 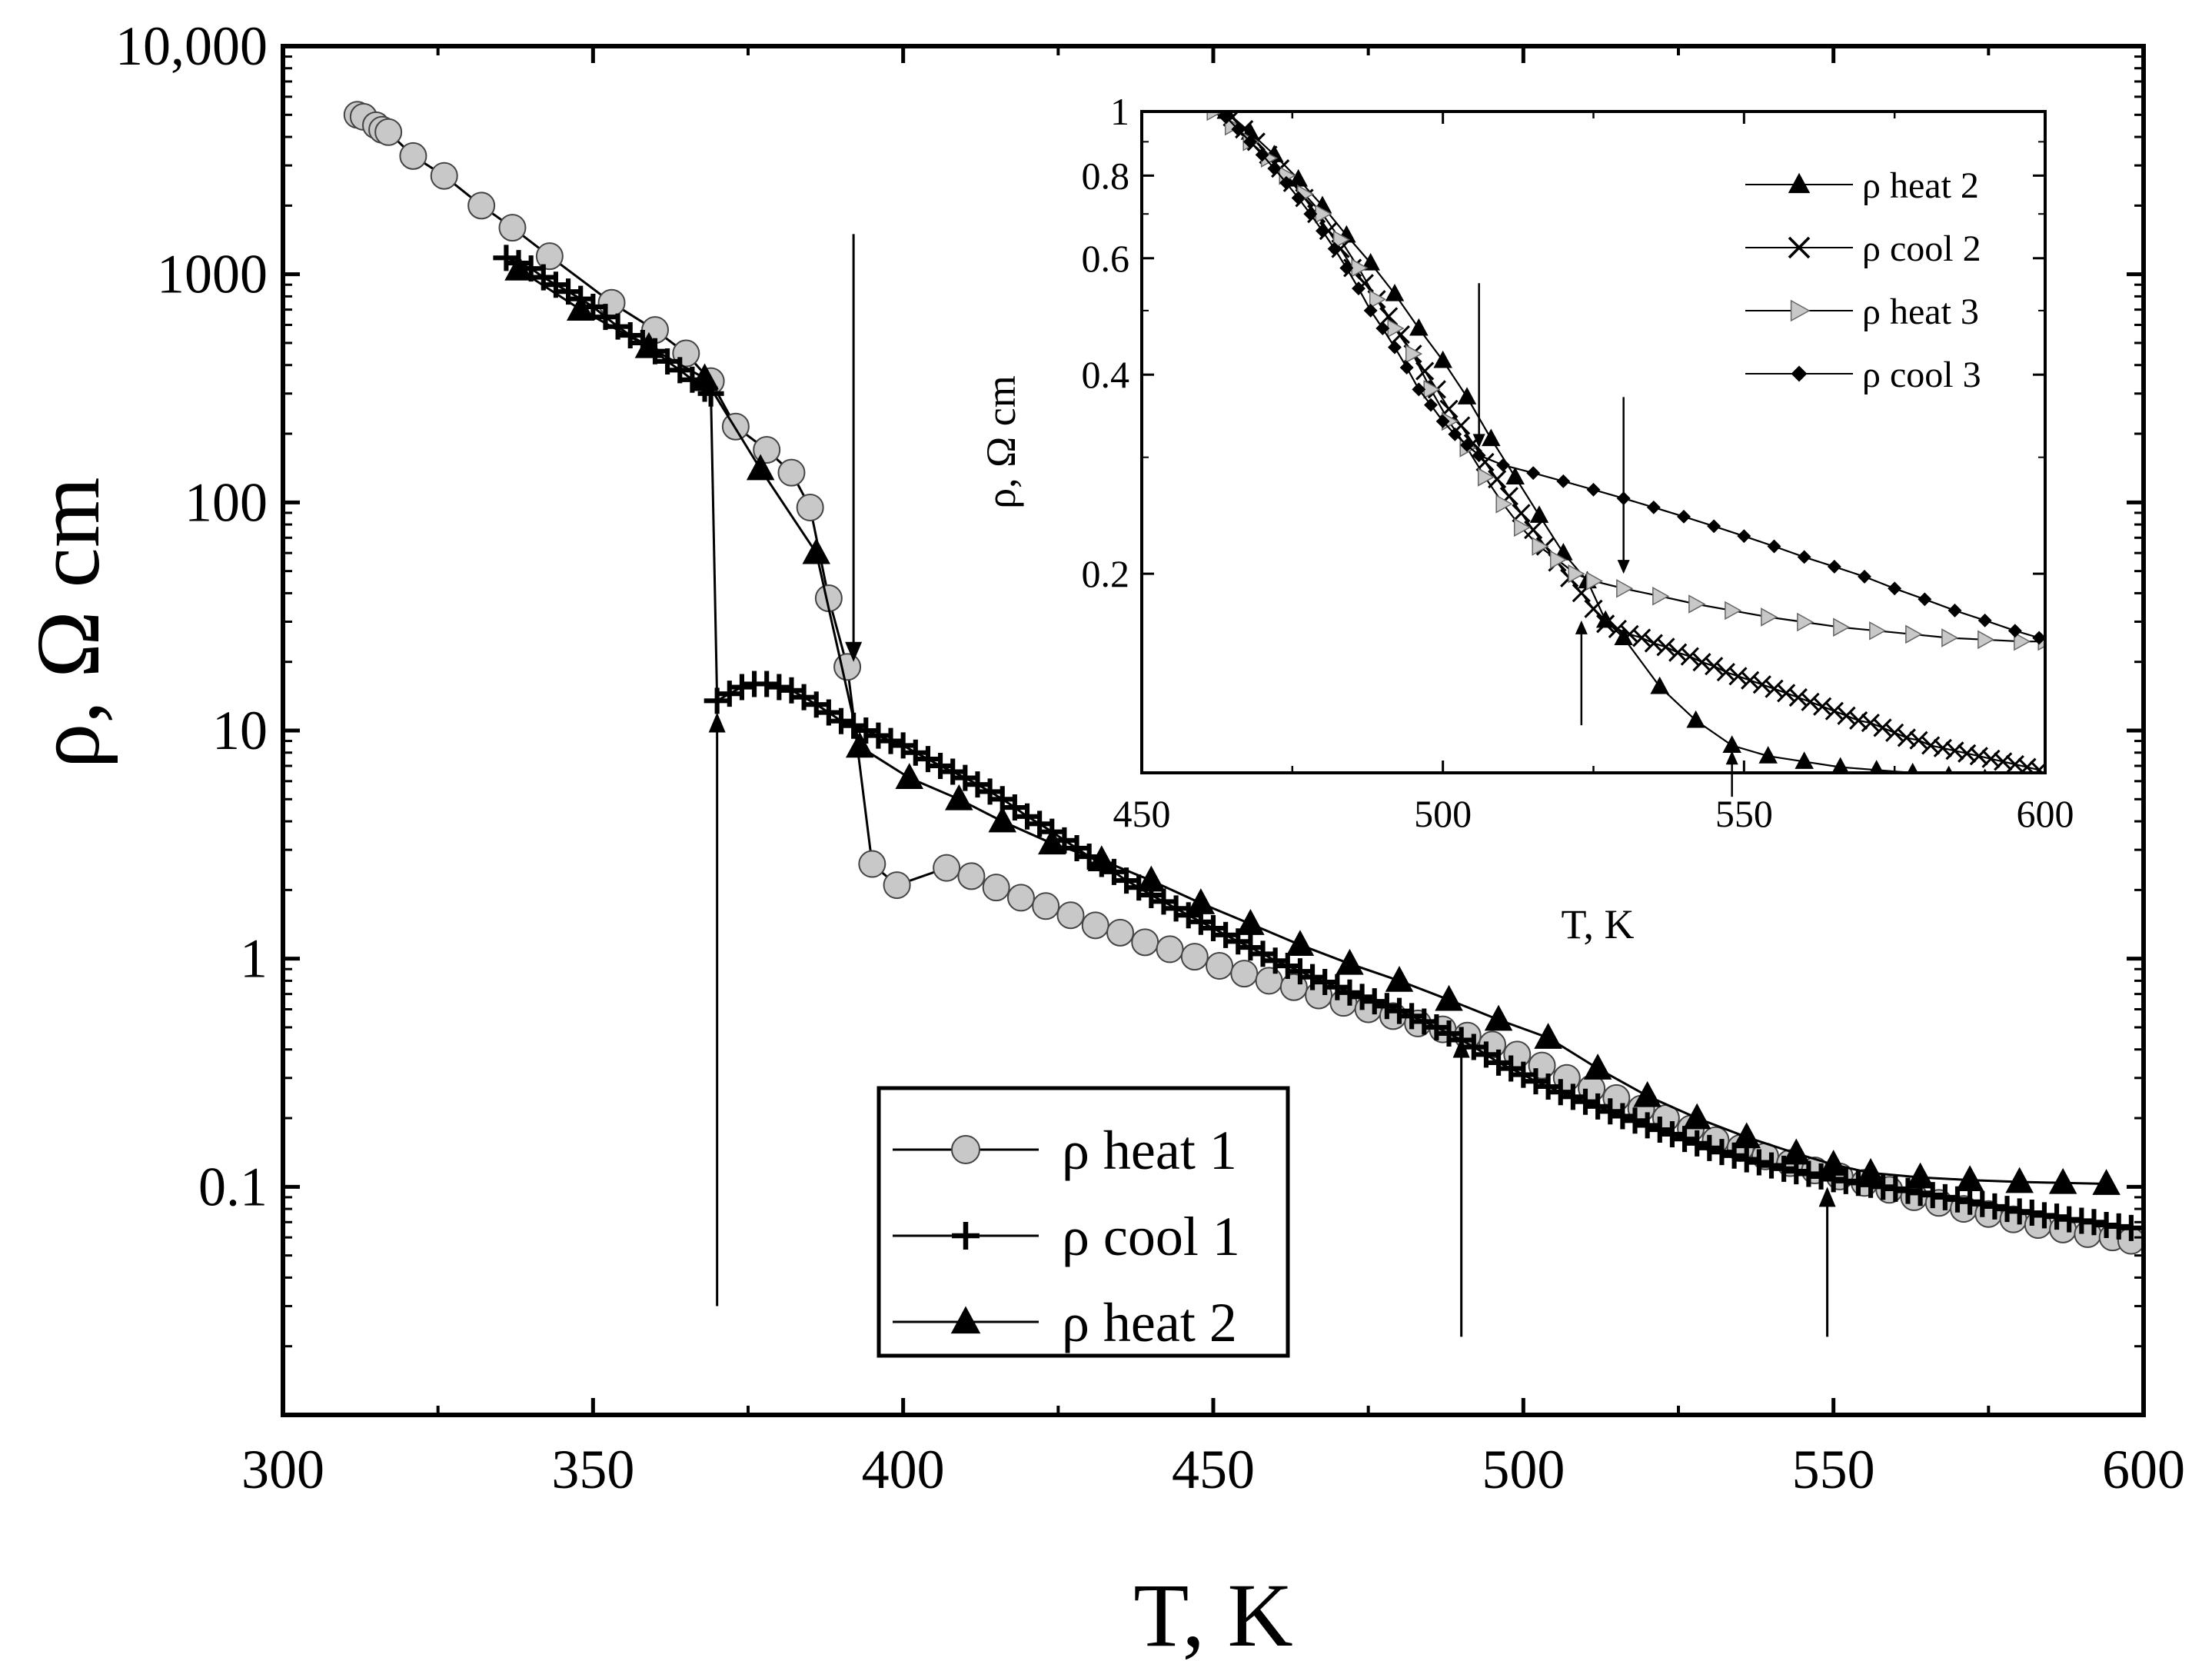 I want to click on inset-legend-label: ρ heat 2, so click(x=1920, y=185).